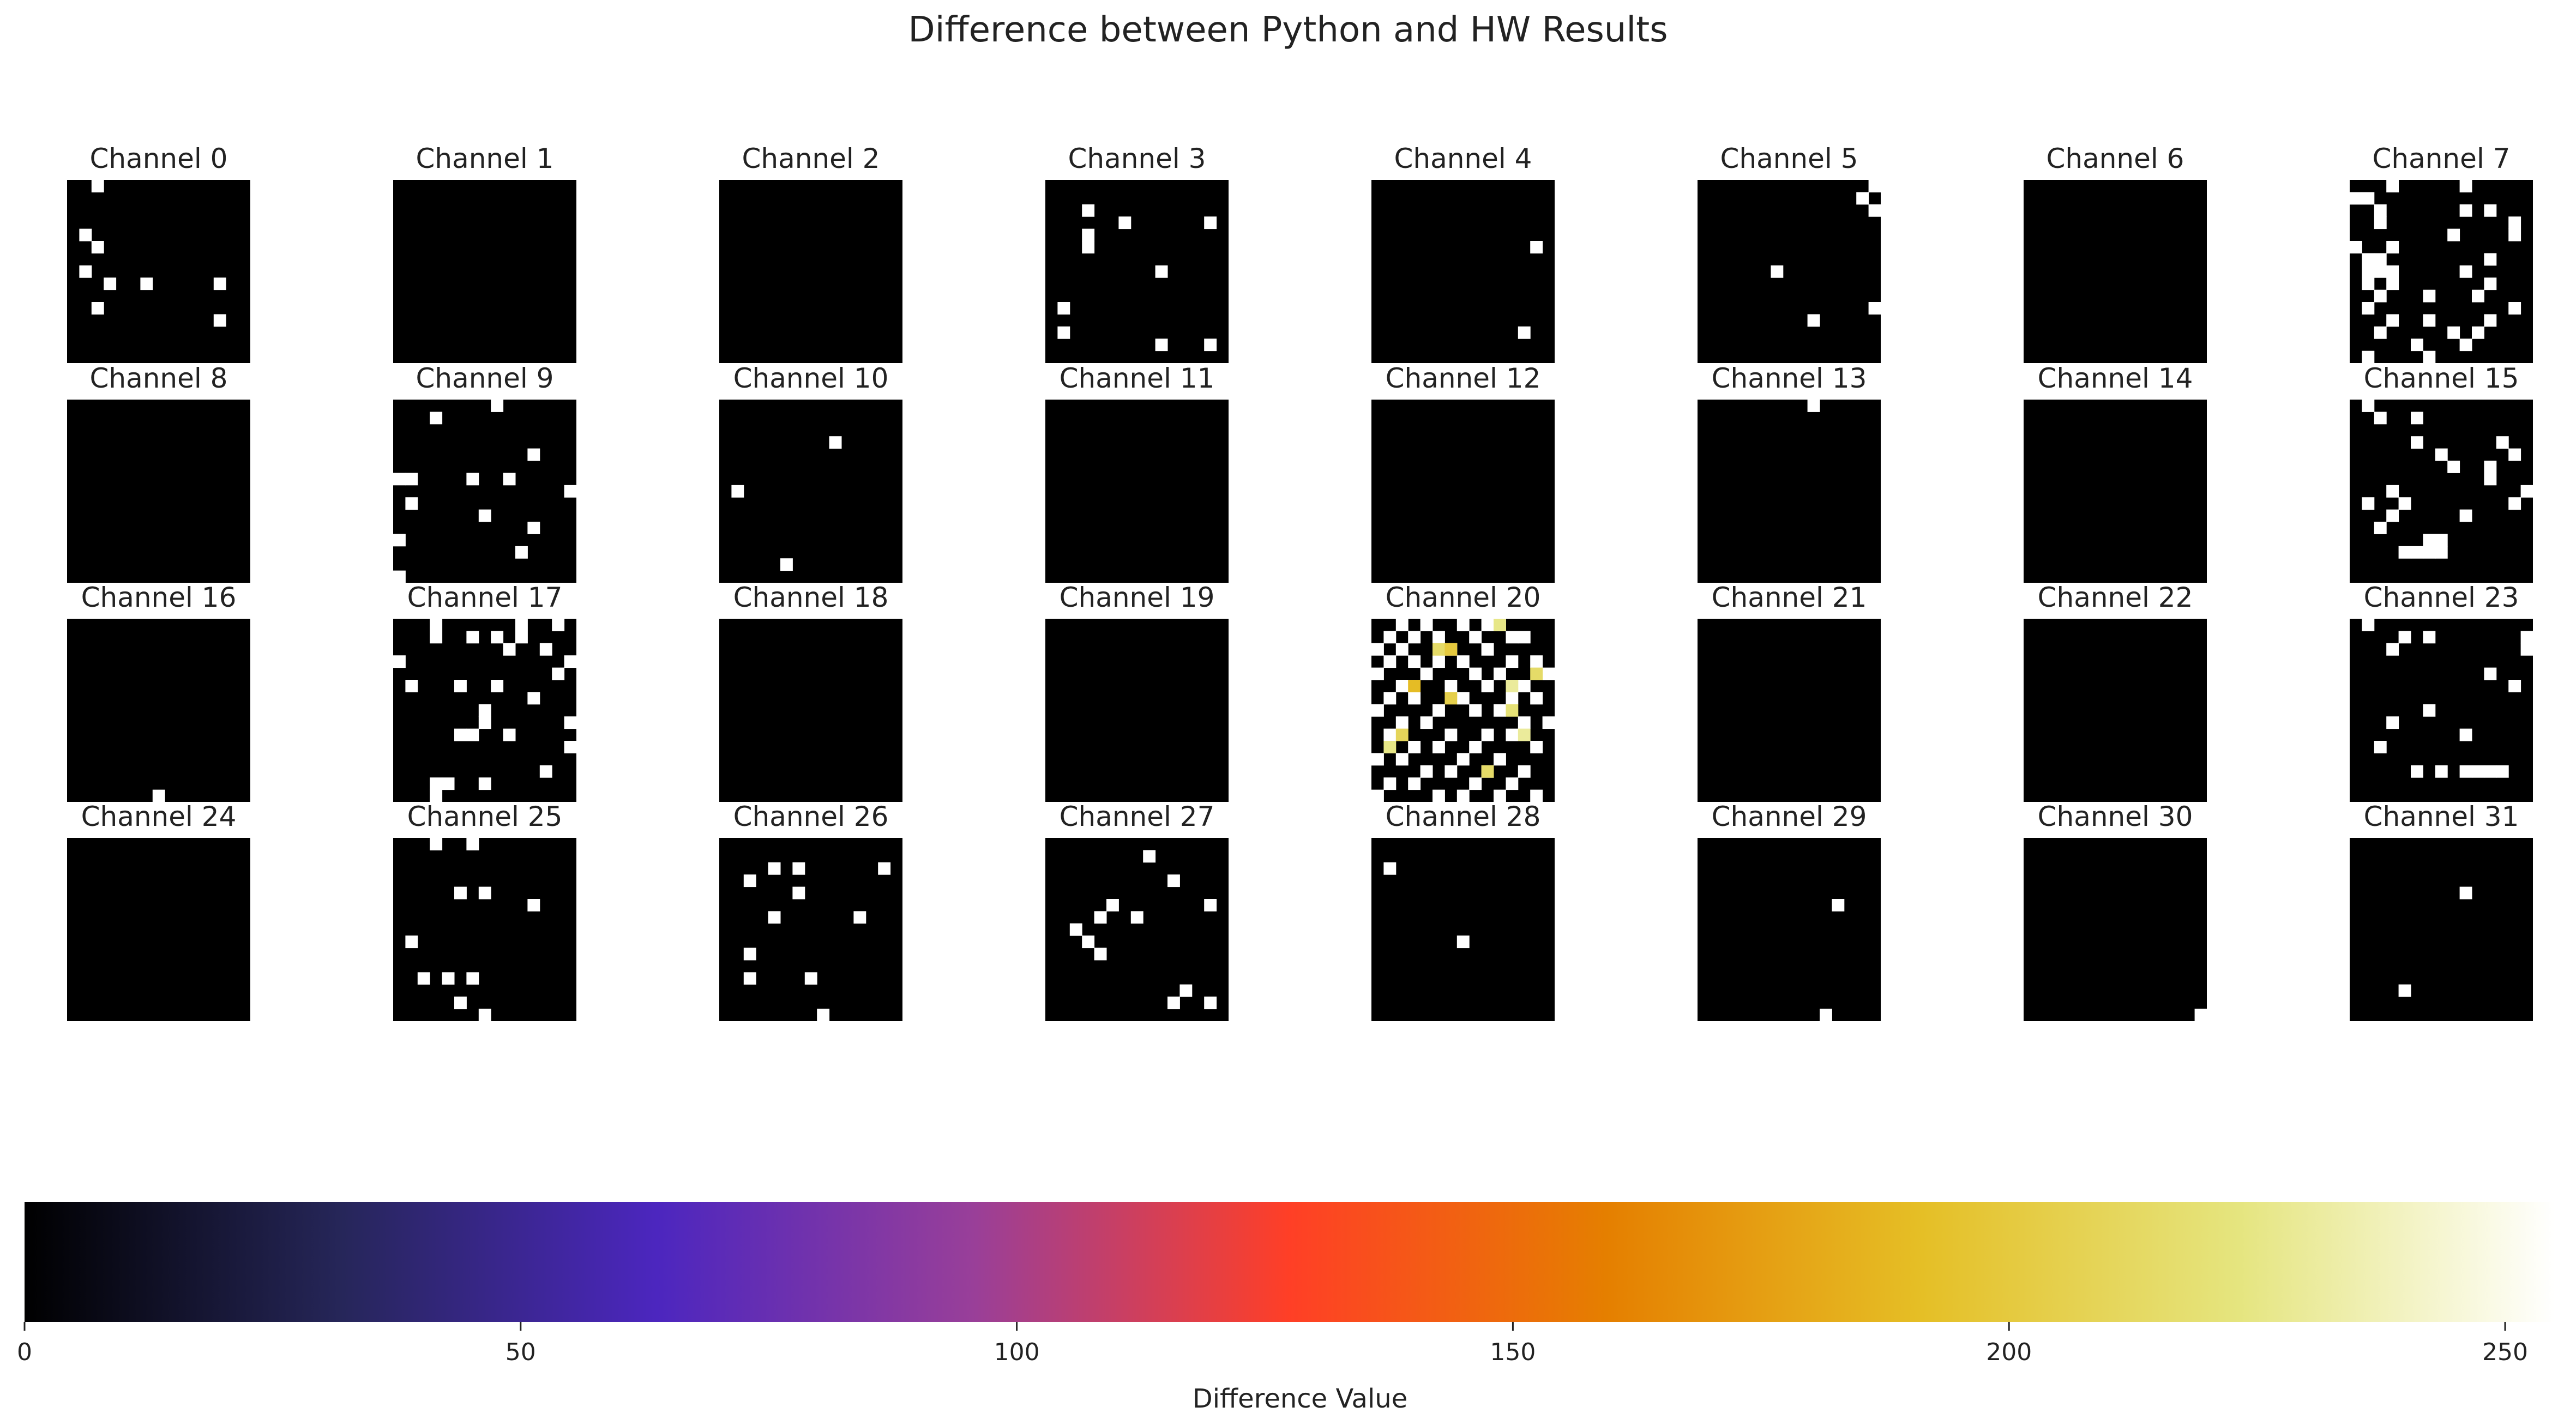  Describe the element at coordinates (1513, 1352) in the screenshot. I see `colorbar-tick-label: 150` at that location.